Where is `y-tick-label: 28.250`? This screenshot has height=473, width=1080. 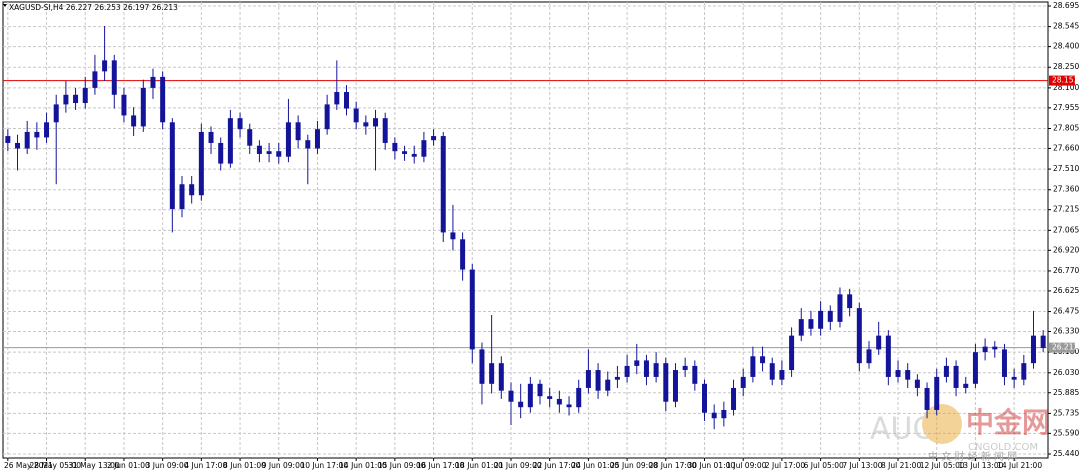
y-tick-label: 28.250 is located at coordinates (1066, 66).